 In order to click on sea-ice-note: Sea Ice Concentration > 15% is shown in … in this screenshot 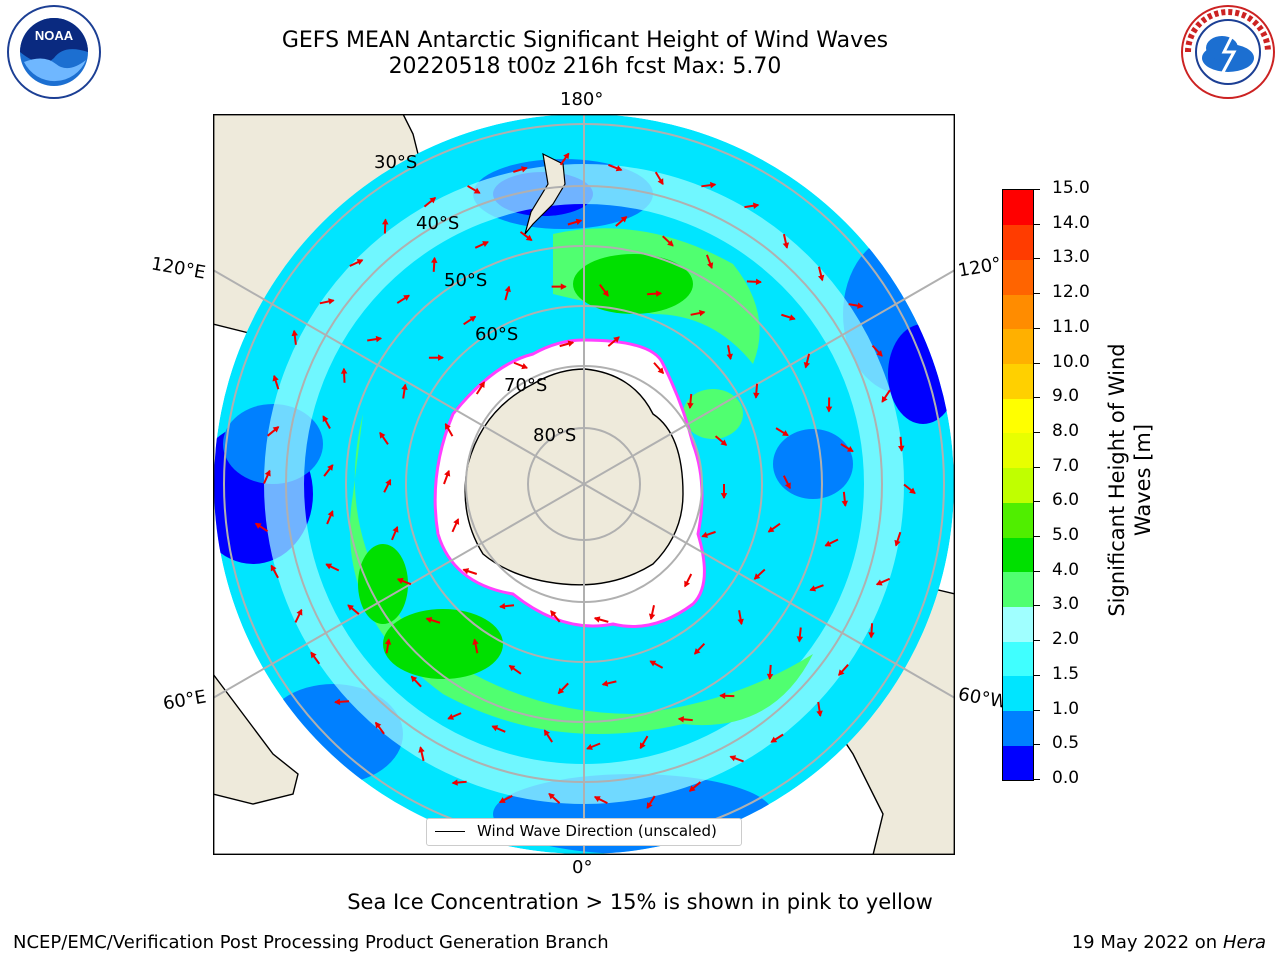, I will do `click(640, 902)`.